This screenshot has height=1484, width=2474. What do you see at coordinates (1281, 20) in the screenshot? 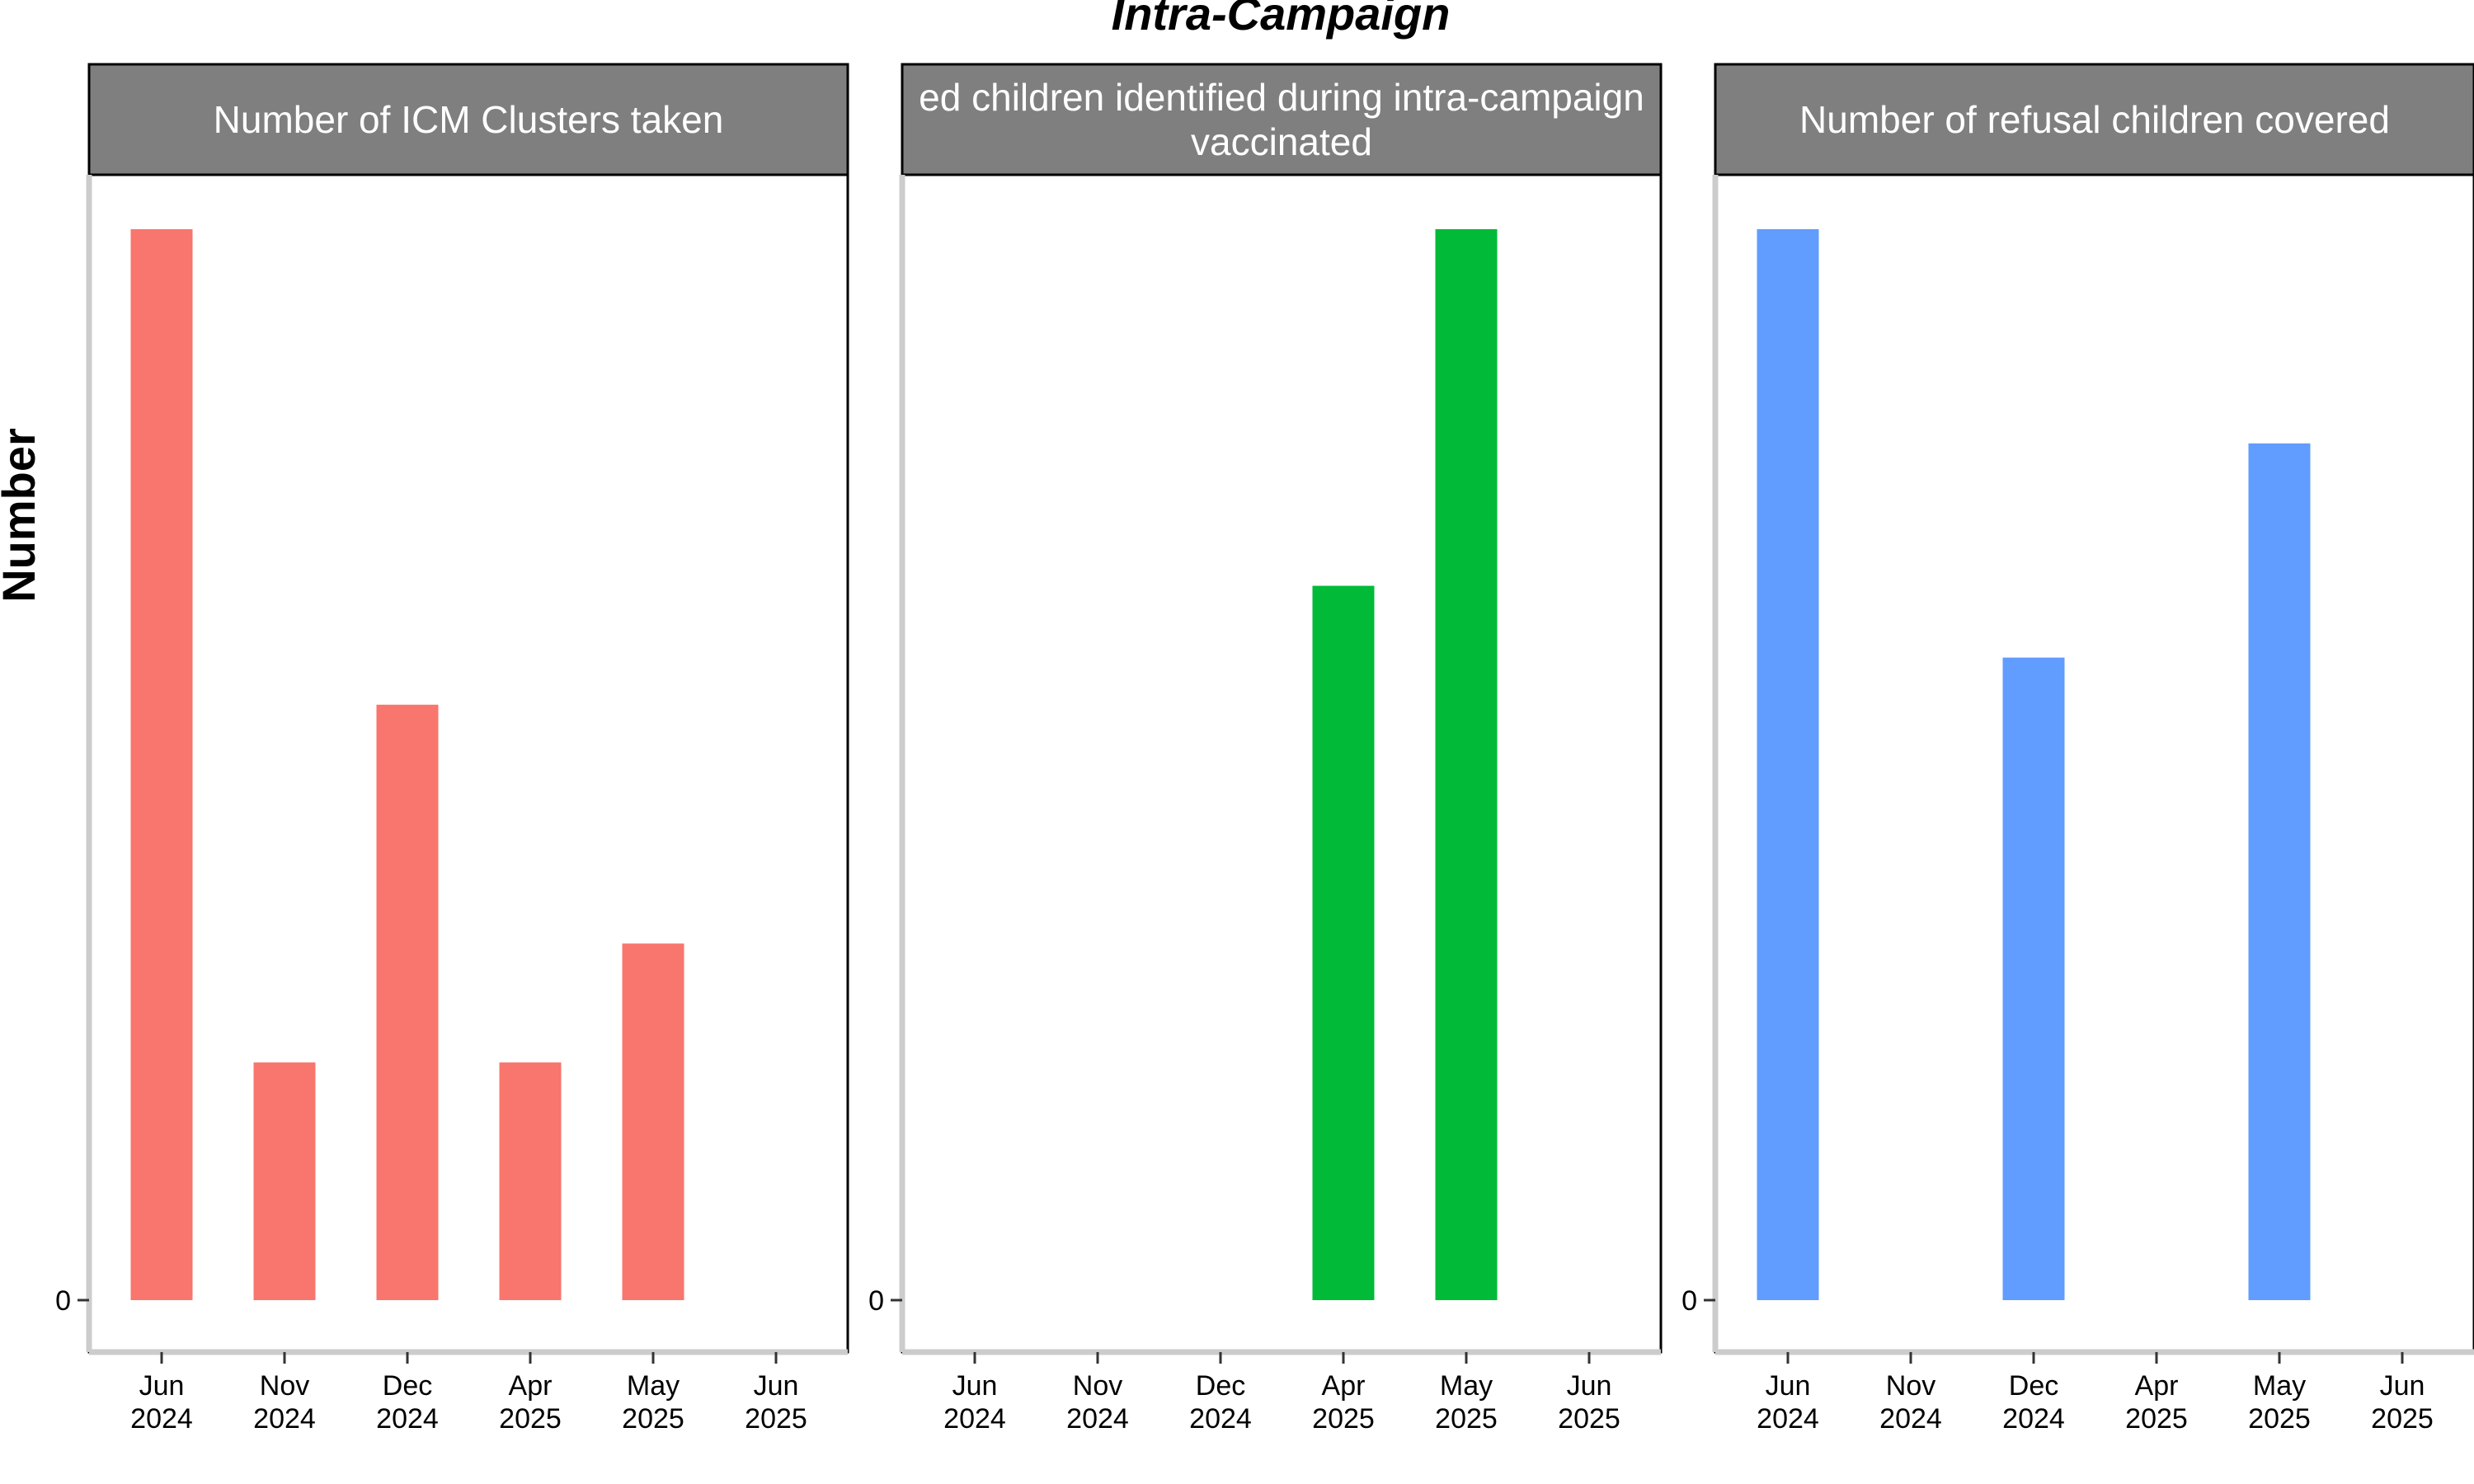
I see `chart-title: Intra-Campaign` at bounding box center [1281, 20].